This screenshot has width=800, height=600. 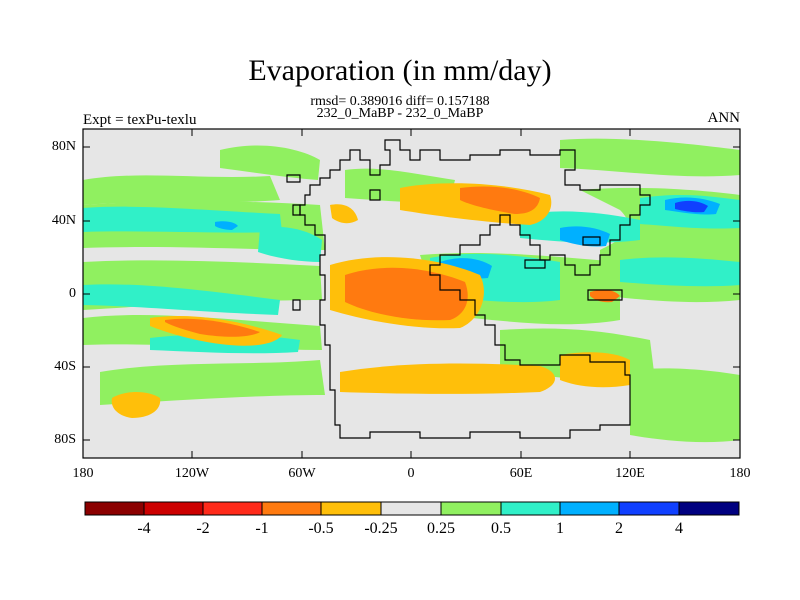 What do you see at coordinates (521, 473) in the screenshot?
I see `x-tick-label: 60E` at bounding box center [521, 473].